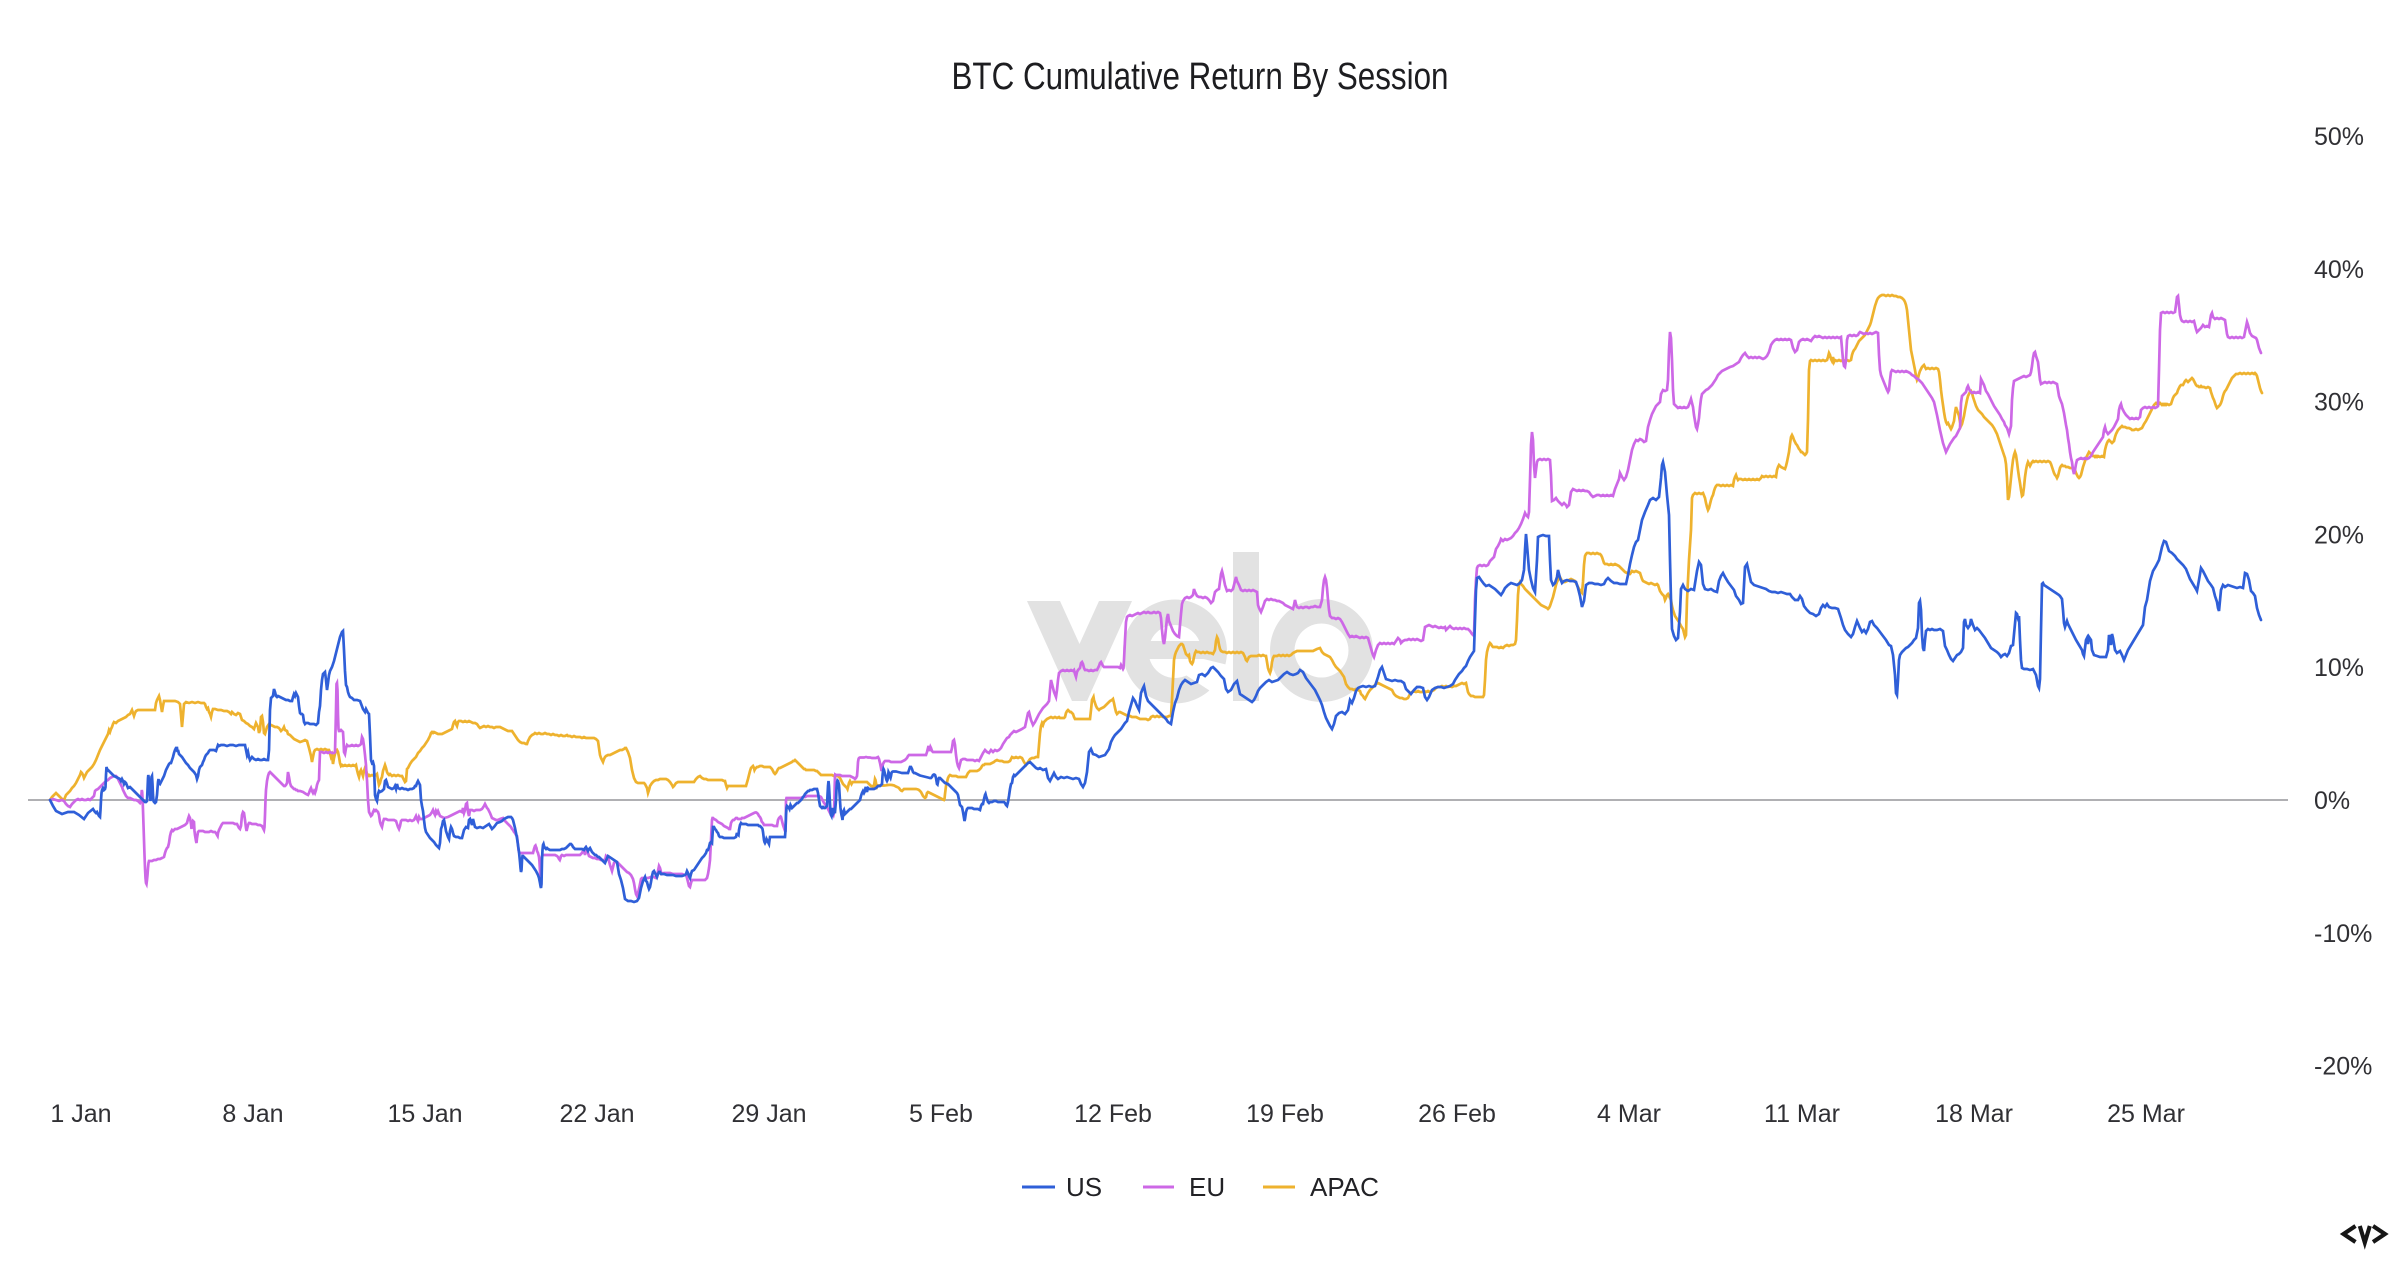 The height and width of the screenshot is (1261, 2400). What do you see at coordinates (1207, 1187) in the screenshot?
I see `svg-text: EU` at bounding box center [1207, 1187].